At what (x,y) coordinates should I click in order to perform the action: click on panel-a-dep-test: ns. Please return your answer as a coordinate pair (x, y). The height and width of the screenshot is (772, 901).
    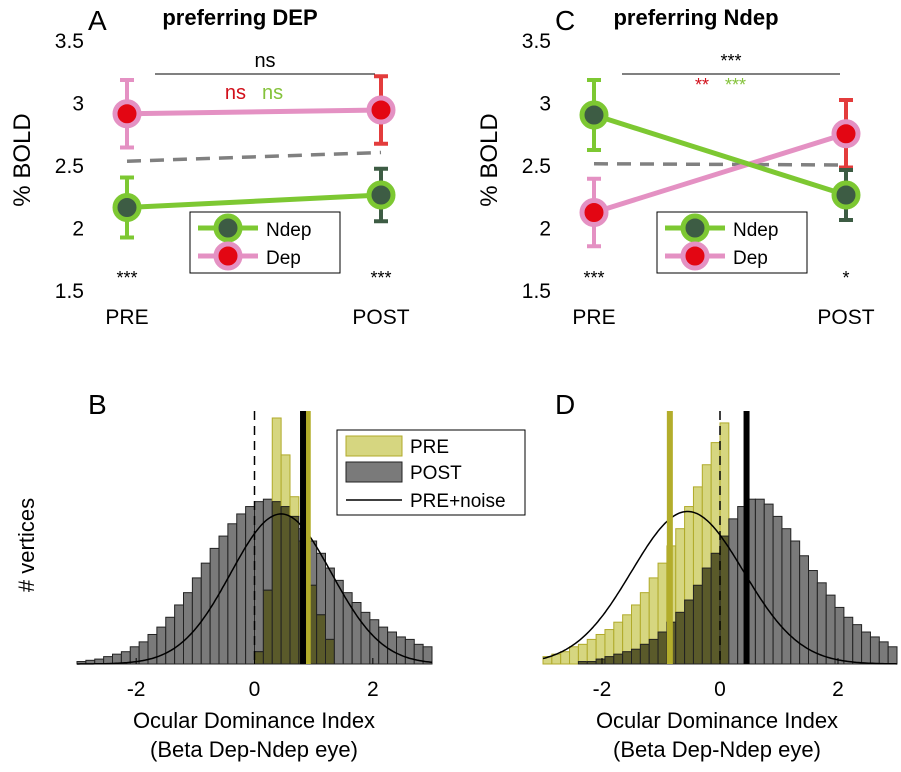
    Looking at the image, I should click on (235, 93).